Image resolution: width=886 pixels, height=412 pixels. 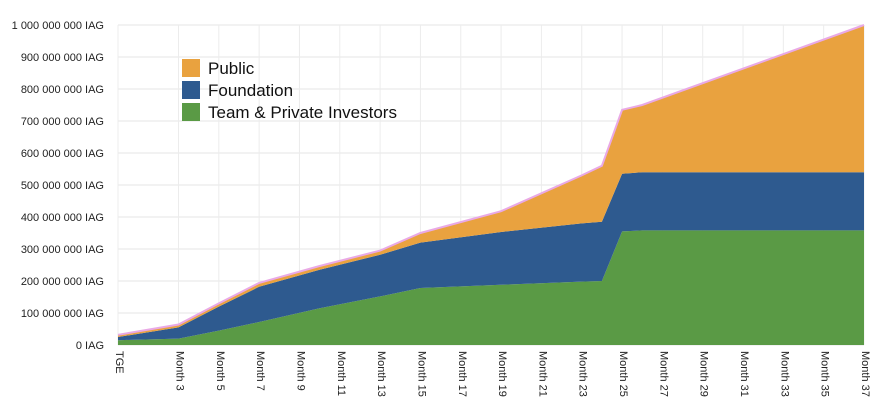 What do you see at coordinates (62, 122) in the screenshot?
I see `y-tick-label: 700 000 000 IAG` at bounding box center [62, 122].